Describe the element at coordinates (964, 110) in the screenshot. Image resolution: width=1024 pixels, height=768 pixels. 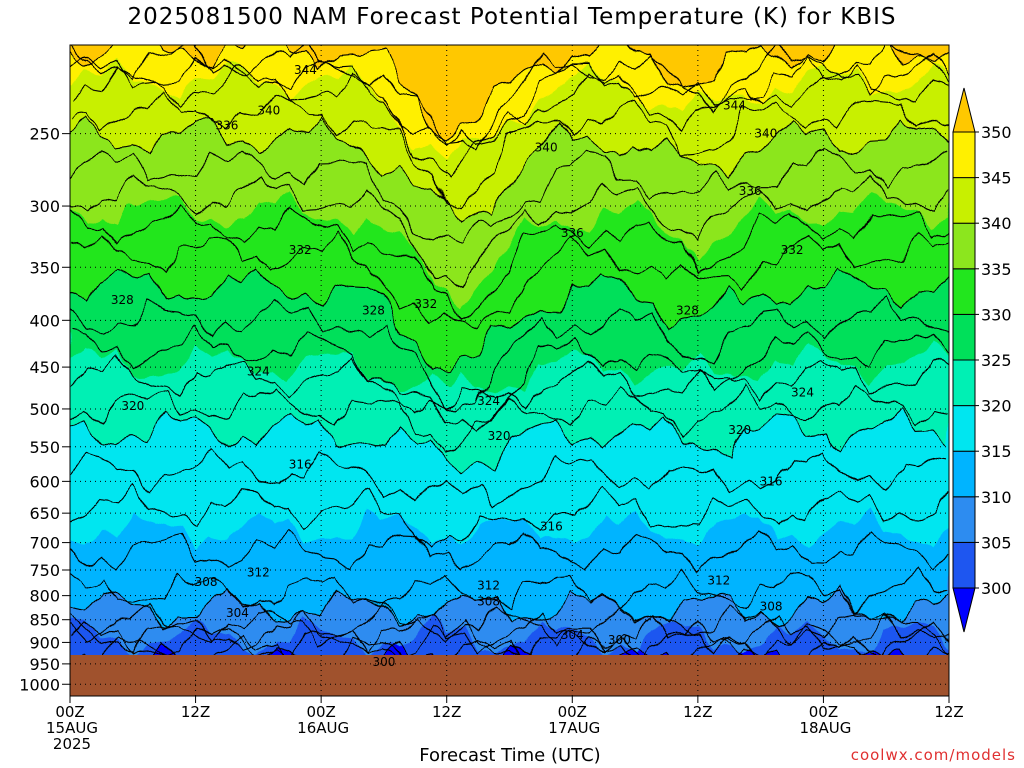
I see `colorbar-extend-high` at that location.